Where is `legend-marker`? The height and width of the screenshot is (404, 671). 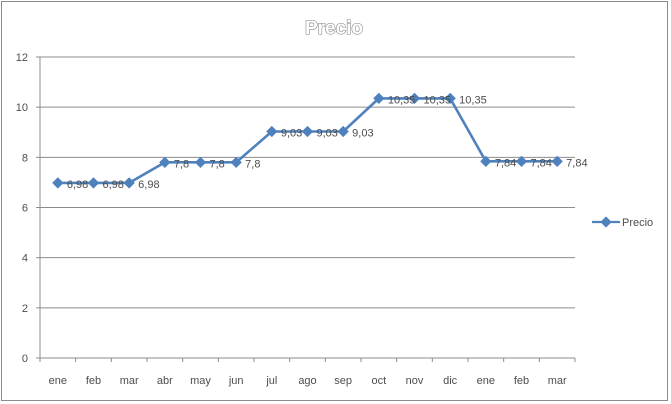
legend-marker is located at coordinates (606, 222).